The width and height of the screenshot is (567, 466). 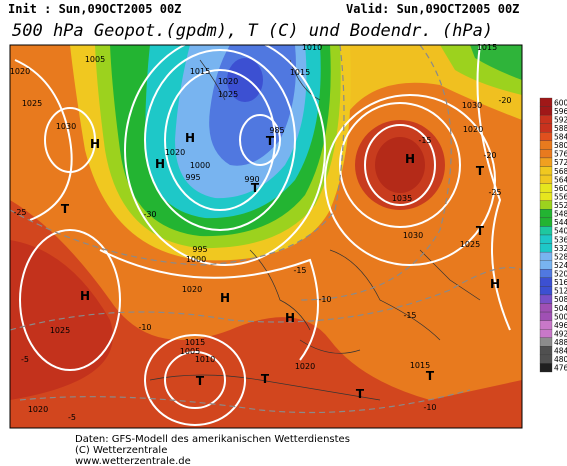 What do you see at coordinates (560, 179) in the screenshot?
I see `colorbar-label: 564` at bounding box center [560, 179].